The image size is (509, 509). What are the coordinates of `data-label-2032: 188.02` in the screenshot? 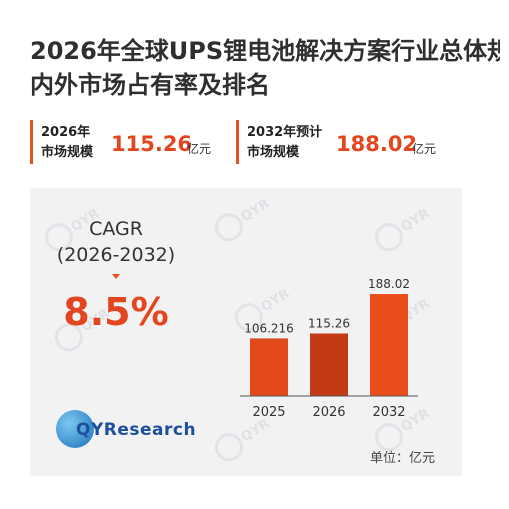 It's located at (389, 284).